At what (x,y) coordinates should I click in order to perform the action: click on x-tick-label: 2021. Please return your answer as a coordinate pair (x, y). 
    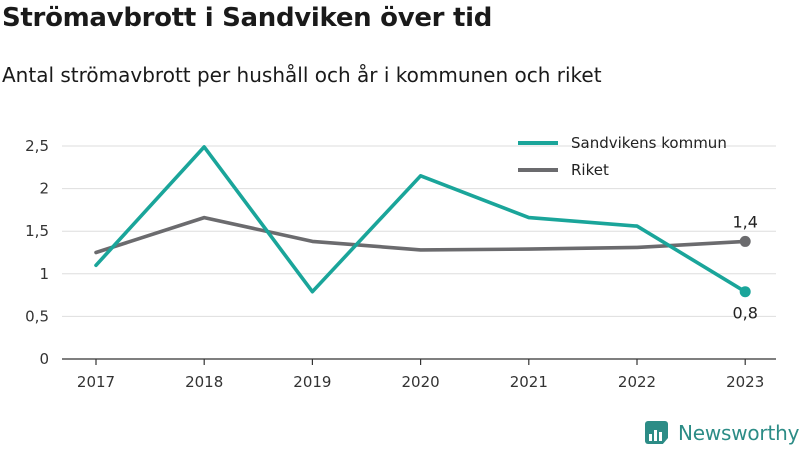
    Looking at the image, I should click on (529, 382).